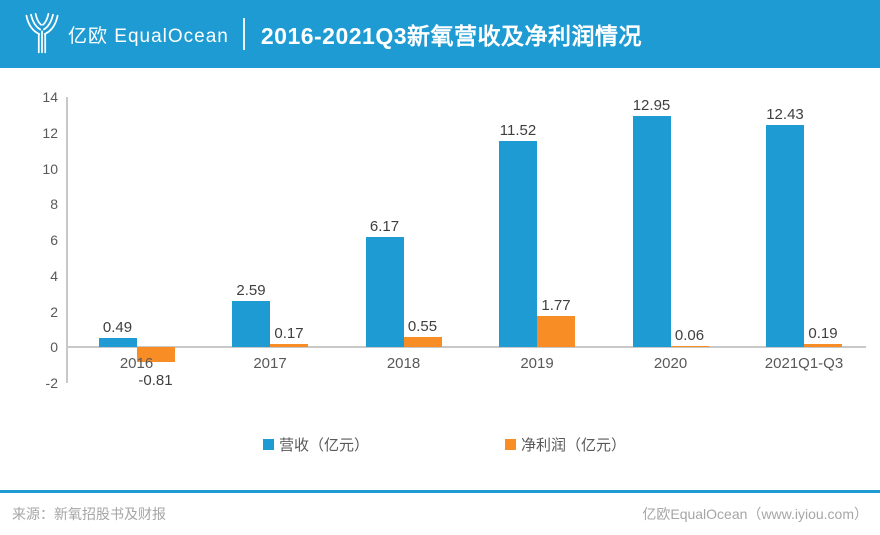 This screenshot has height=535, width=880. Describe the element at coordinates (823, 333) in the screenshot. I see `value-label: 0.19` at that location.